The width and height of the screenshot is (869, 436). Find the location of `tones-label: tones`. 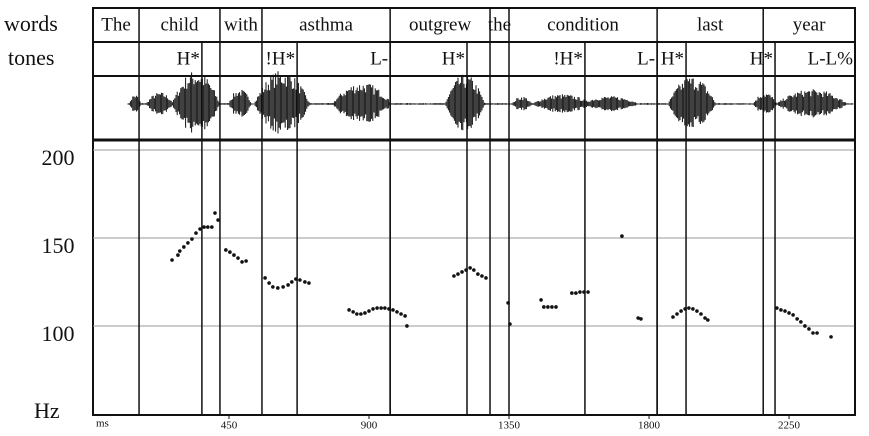

tones-label: tones is located at coordinates (31, 57).